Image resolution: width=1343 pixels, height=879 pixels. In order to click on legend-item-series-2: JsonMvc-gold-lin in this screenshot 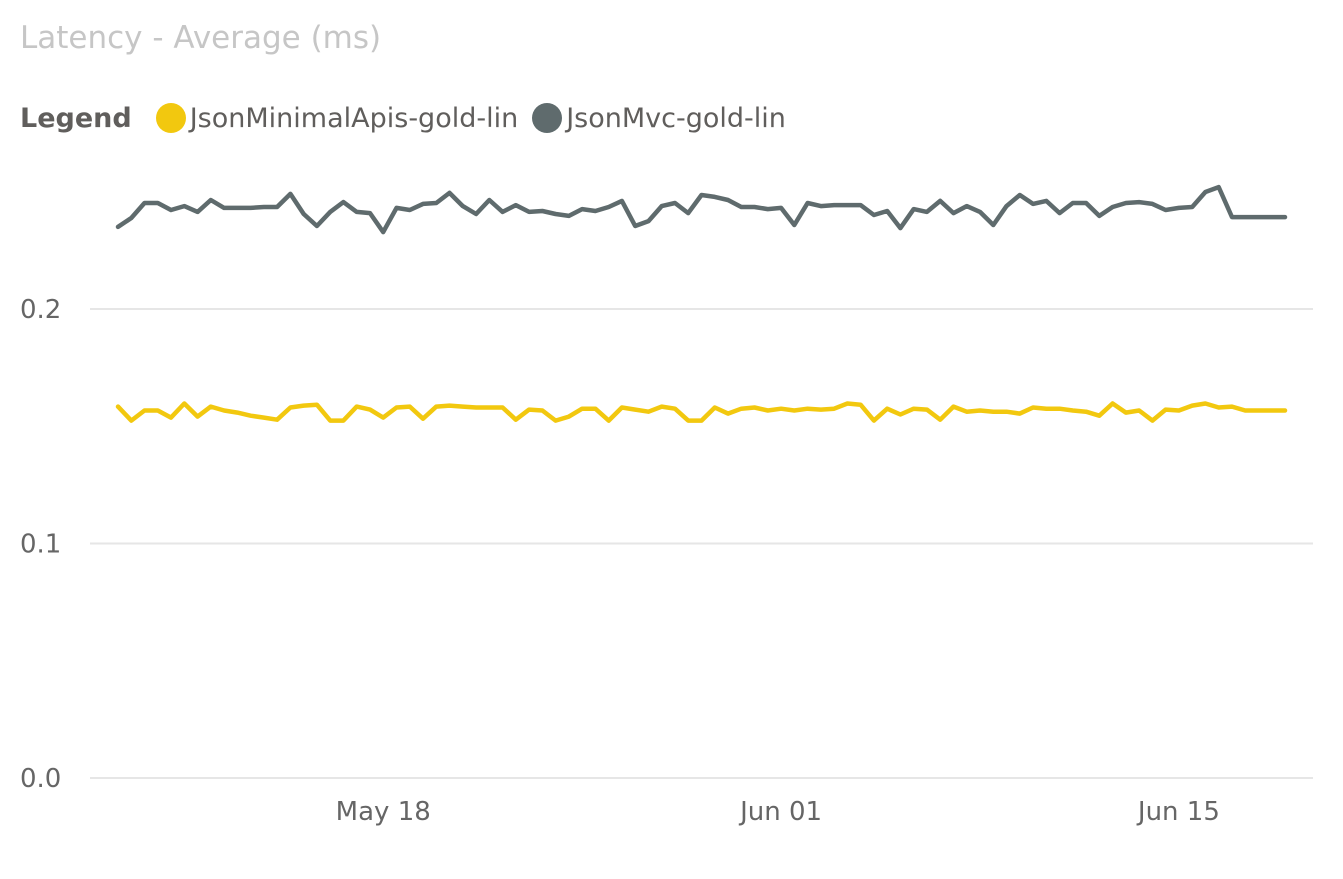, I will do `click(659, 118)`.